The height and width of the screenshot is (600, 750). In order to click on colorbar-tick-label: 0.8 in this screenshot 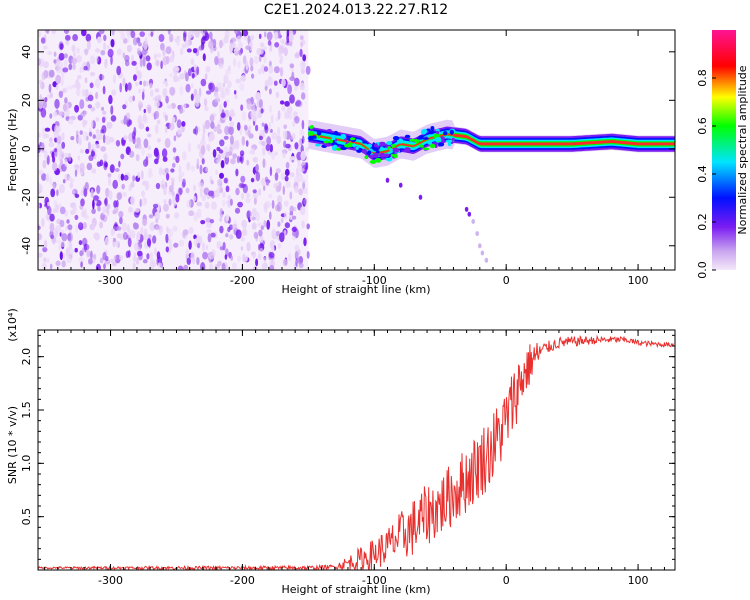, I will do `click(702, 78)`.